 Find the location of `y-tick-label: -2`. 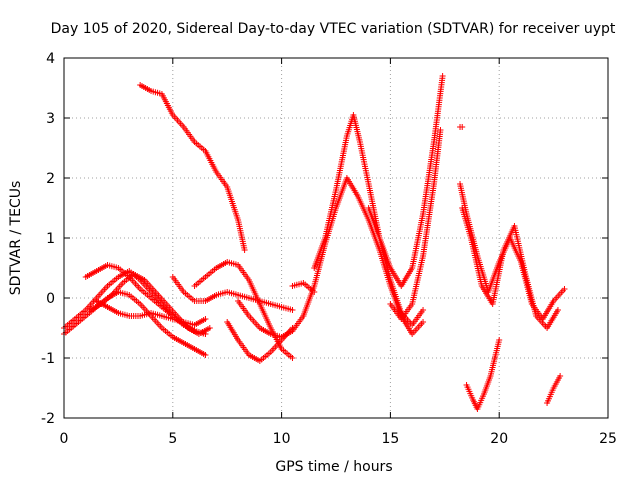

y-tick-label: -2 is located at coordinates (48, 419).